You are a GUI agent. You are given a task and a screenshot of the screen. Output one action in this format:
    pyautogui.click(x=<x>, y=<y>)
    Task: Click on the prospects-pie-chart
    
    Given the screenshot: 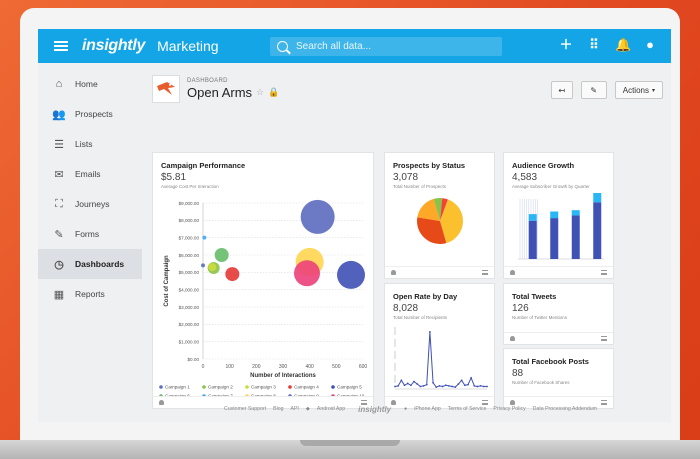 What is the action you would take?
    pyautogui.click(x=440, y=221)
    